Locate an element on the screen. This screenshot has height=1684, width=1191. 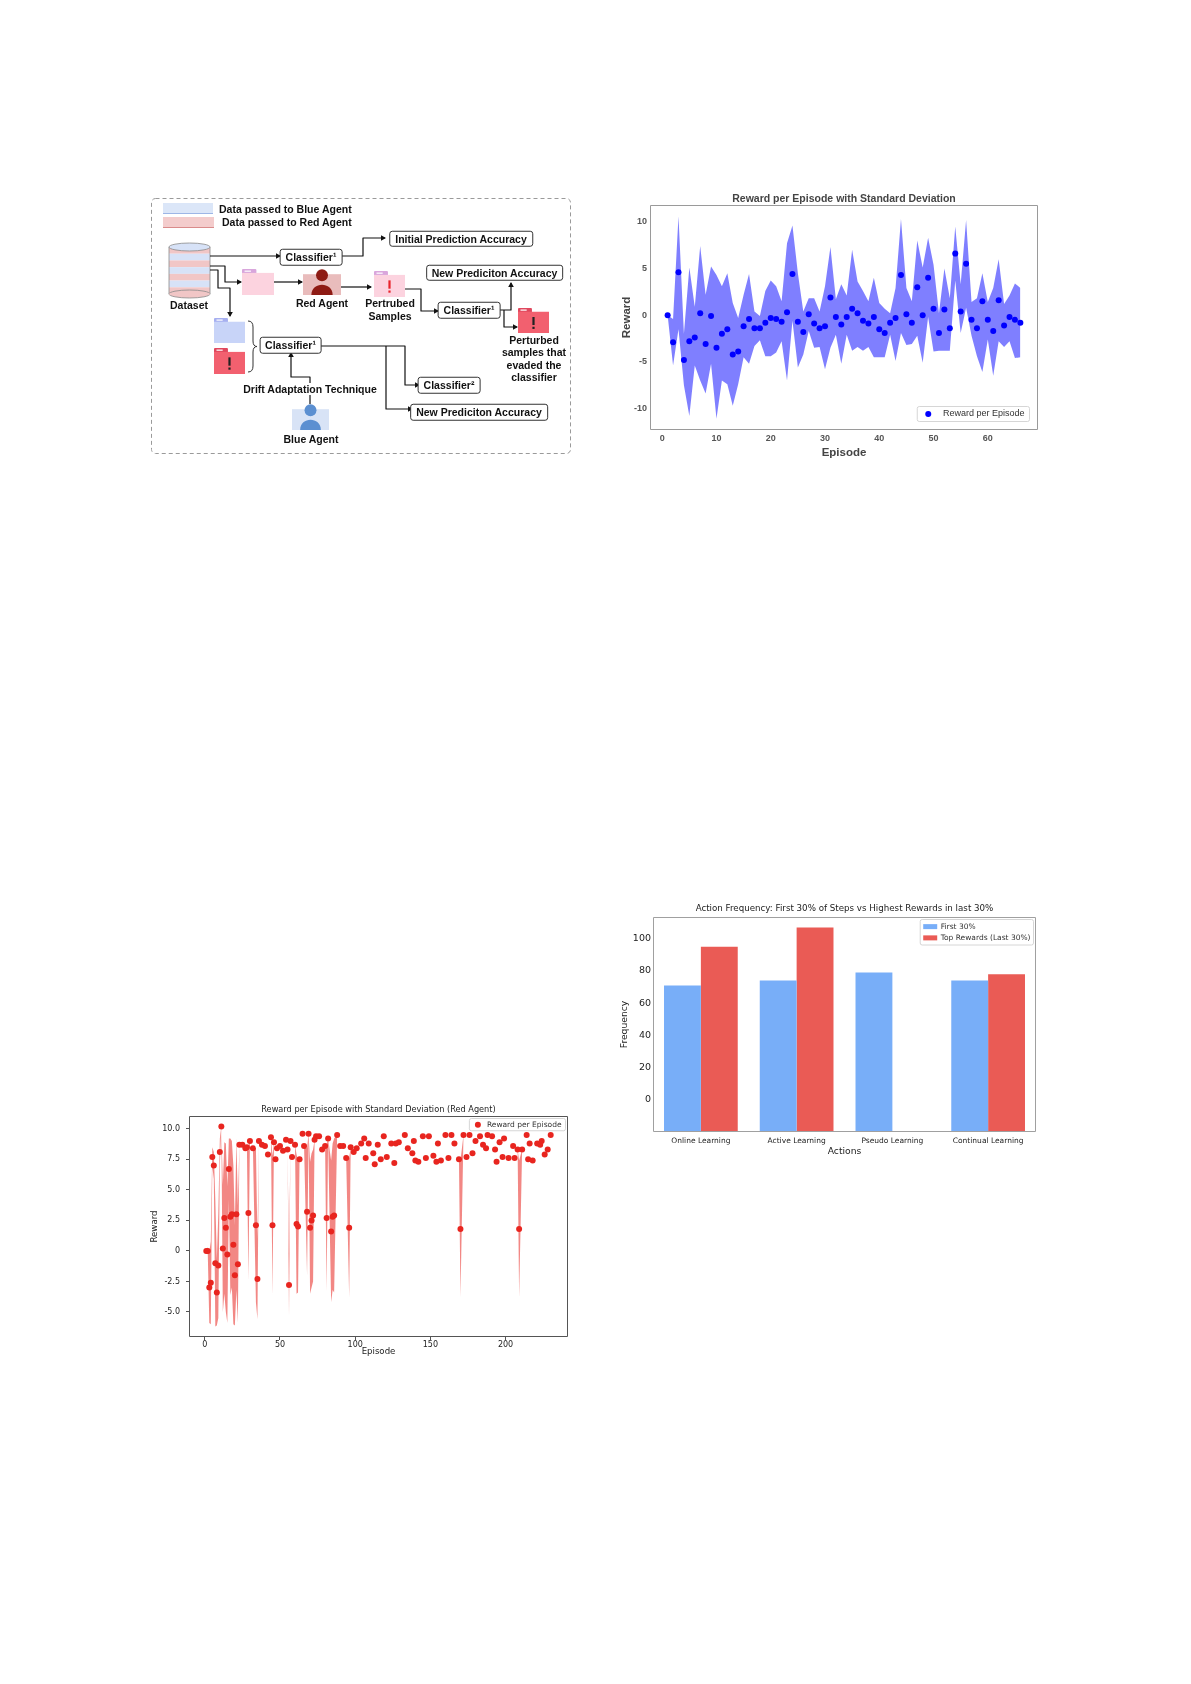
chart-title: Reward per Episode with Standard Deviation (Red Agent) is located at coordinates (378, 1109).